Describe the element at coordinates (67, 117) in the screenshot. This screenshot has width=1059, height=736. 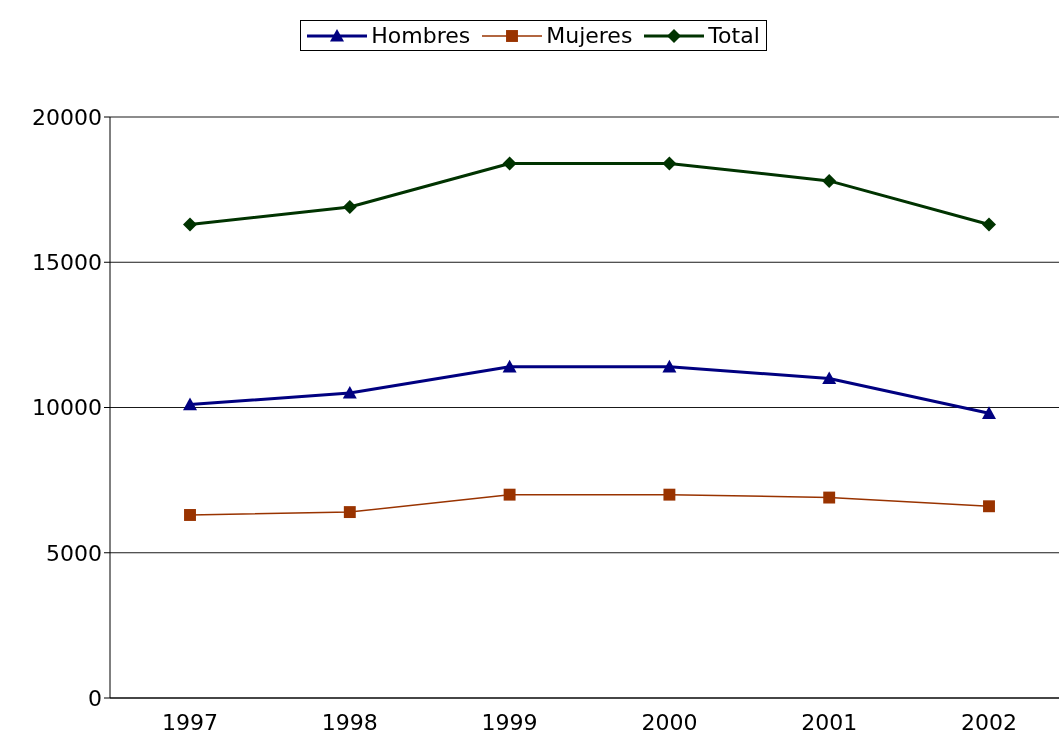
I see `y-tick-label: 20000` at that location.